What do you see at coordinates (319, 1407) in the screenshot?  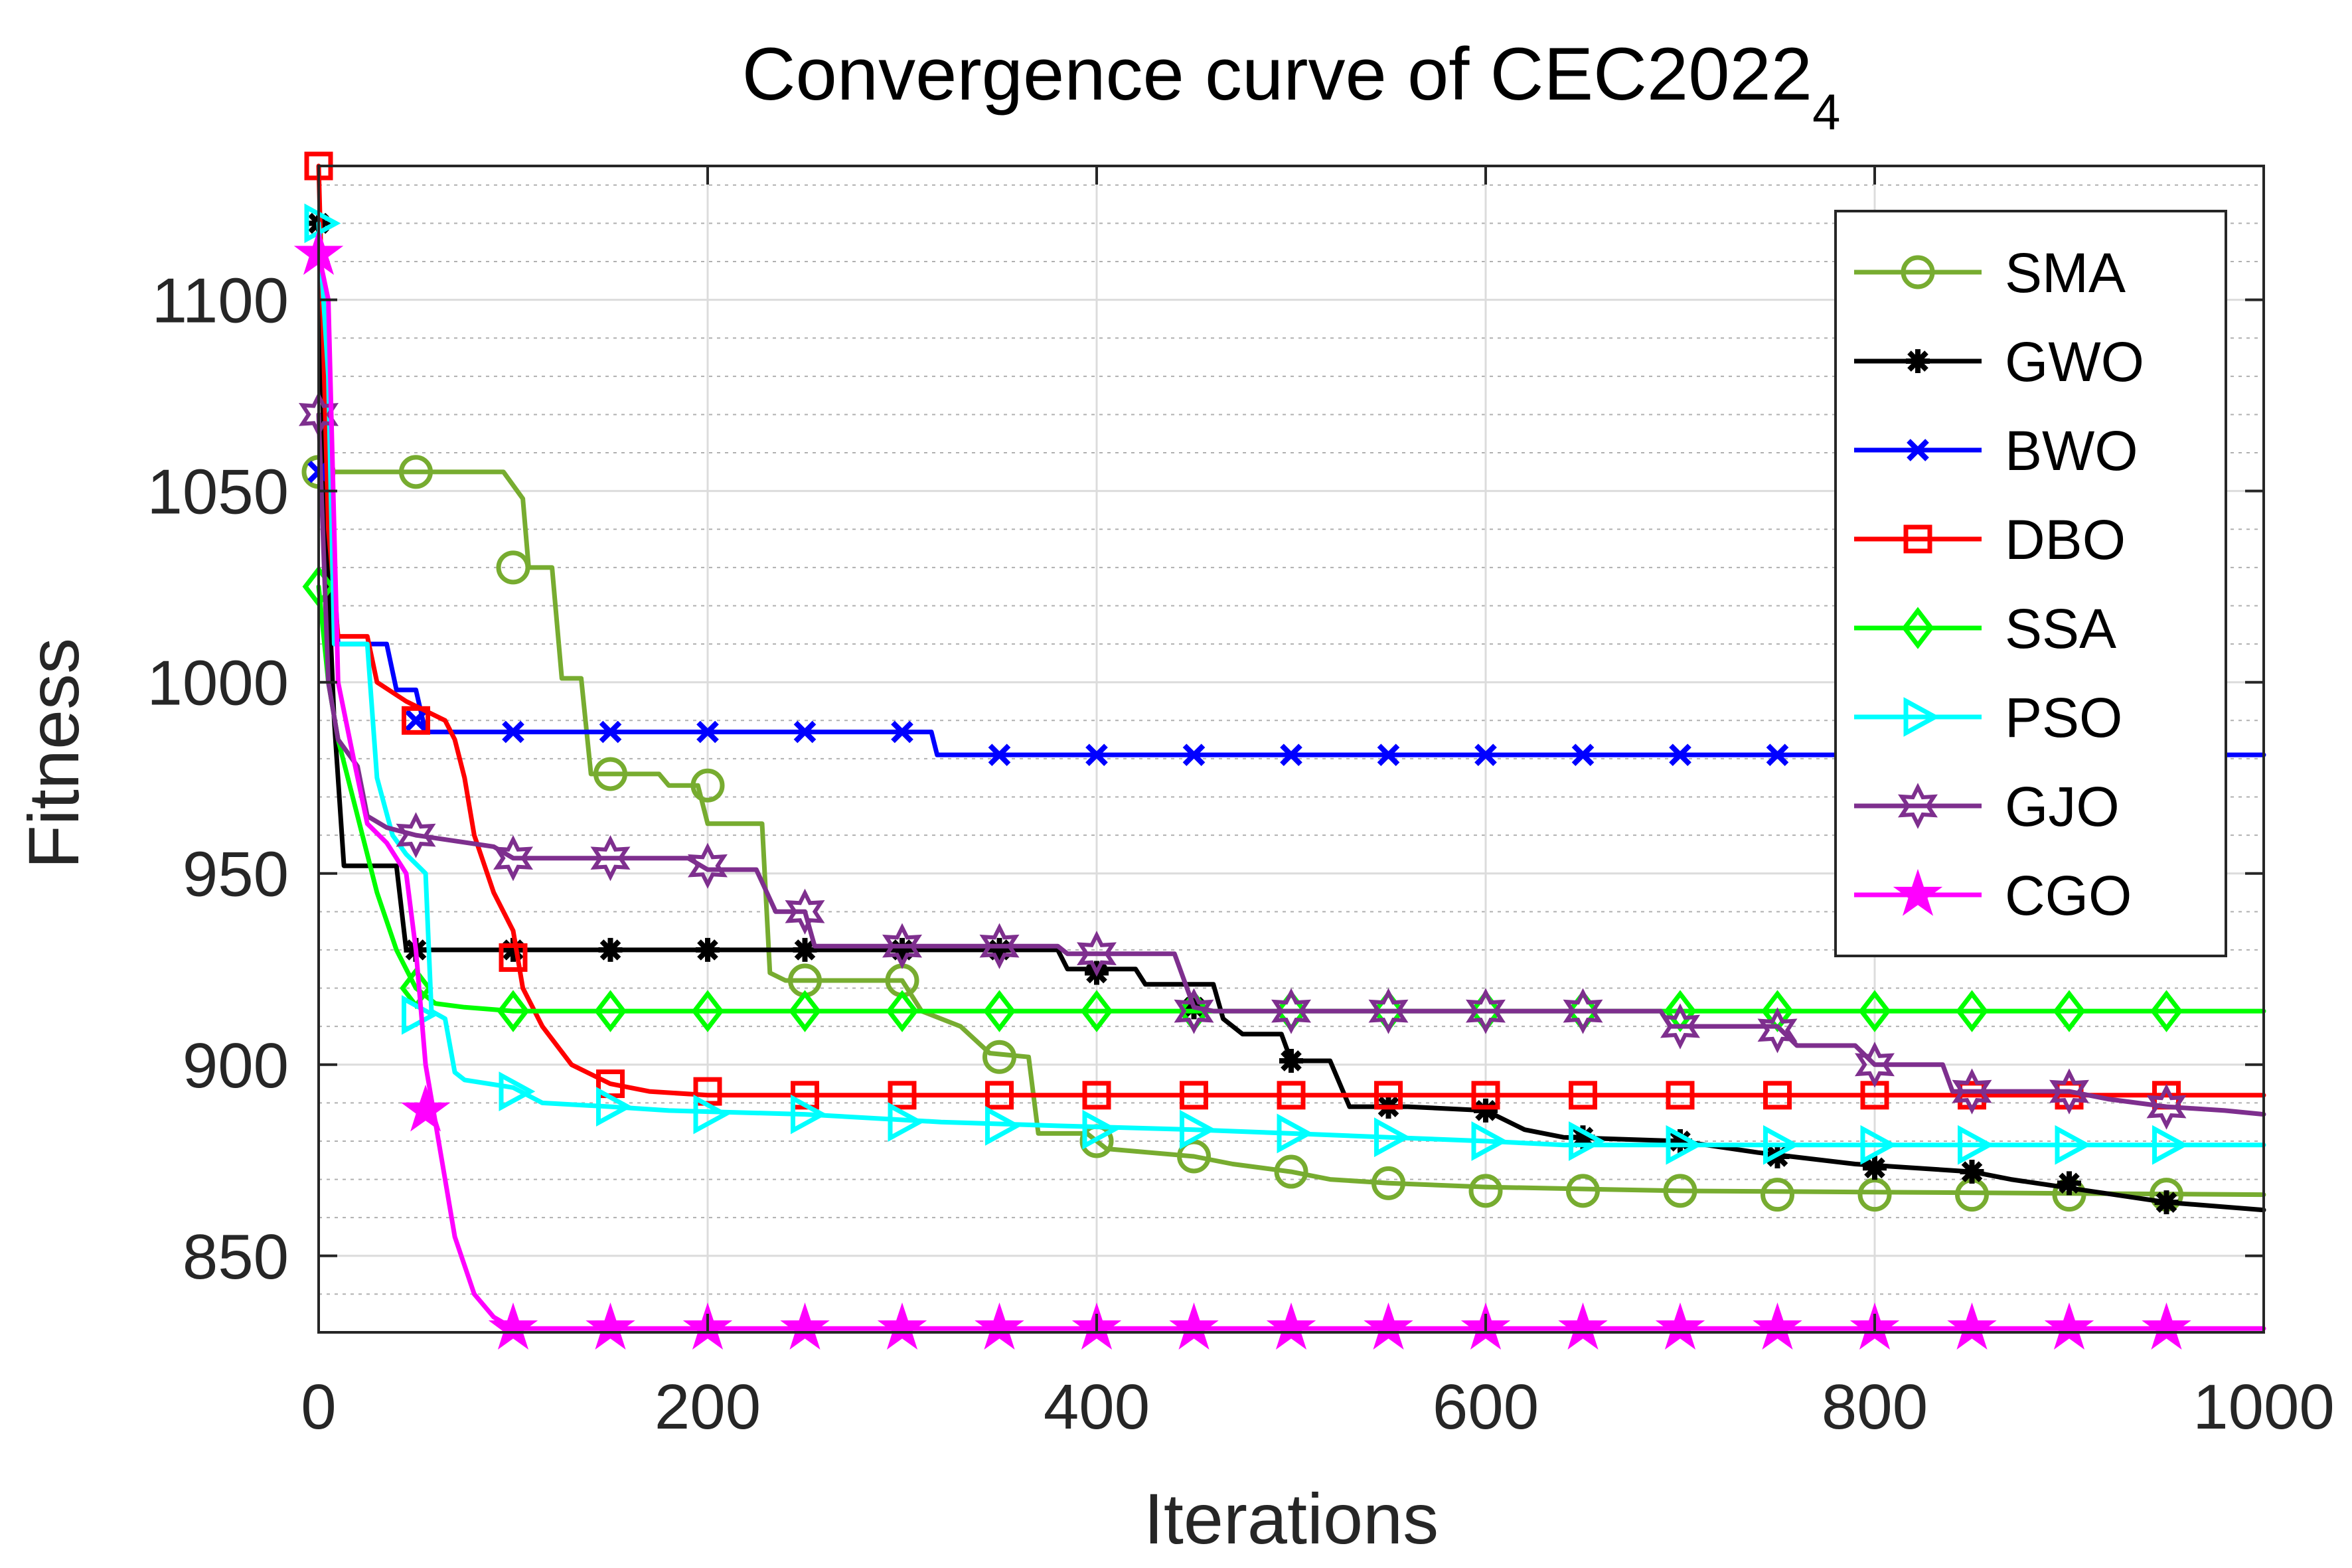 I see `x-tick-label: 0` at bounding box center [319, 1407].